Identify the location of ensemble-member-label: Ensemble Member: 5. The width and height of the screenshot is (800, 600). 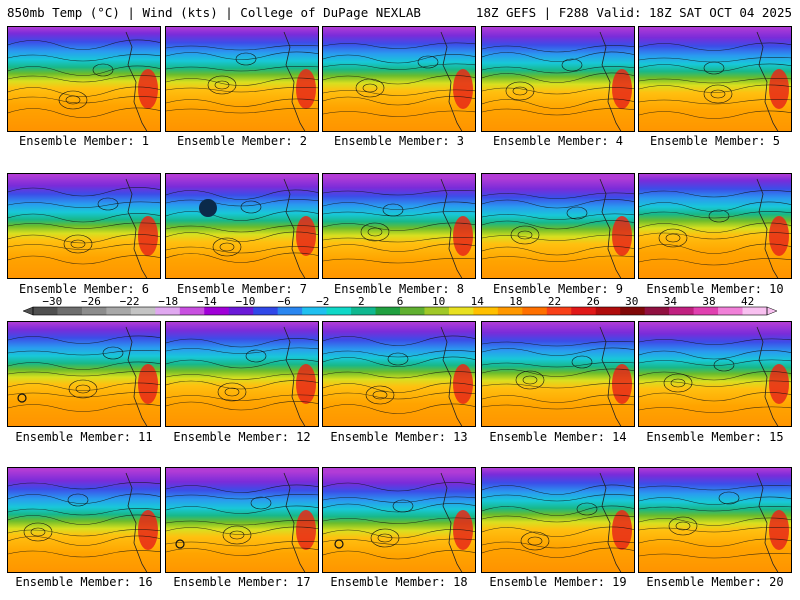
(715, 141).